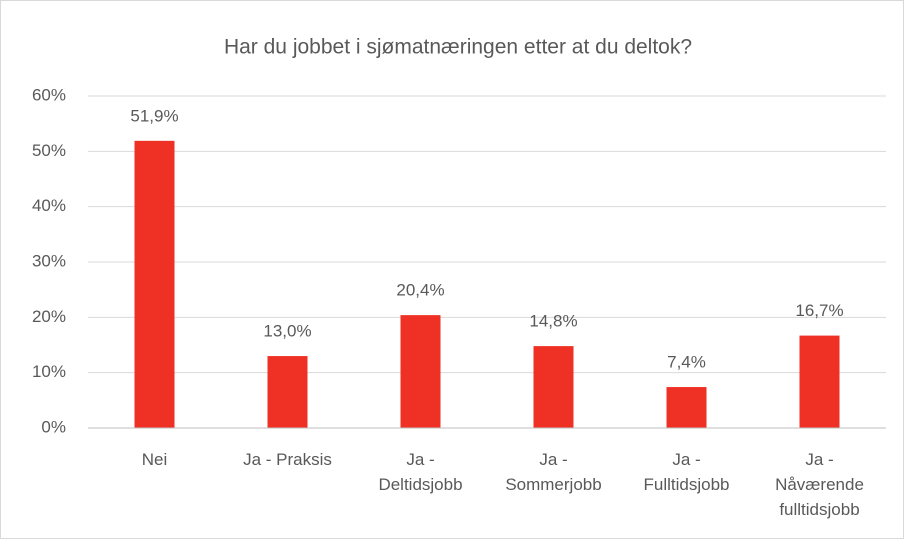 Image resolution: width=905 pixels, height=540 pixels. I want to click on y-tick-label: 40%, so click(49, 205).